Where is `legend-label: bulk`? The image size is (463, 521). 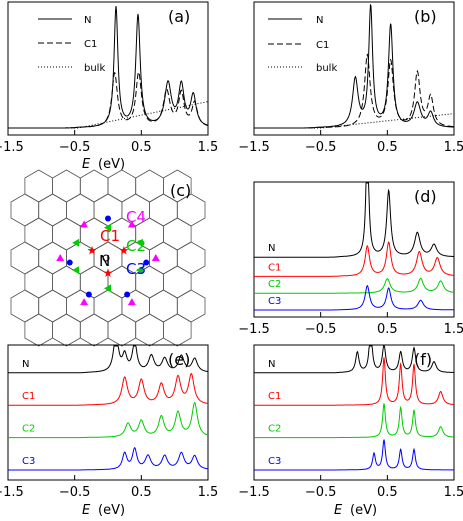
legend-label: bulk is located at coordinates (94, 68).